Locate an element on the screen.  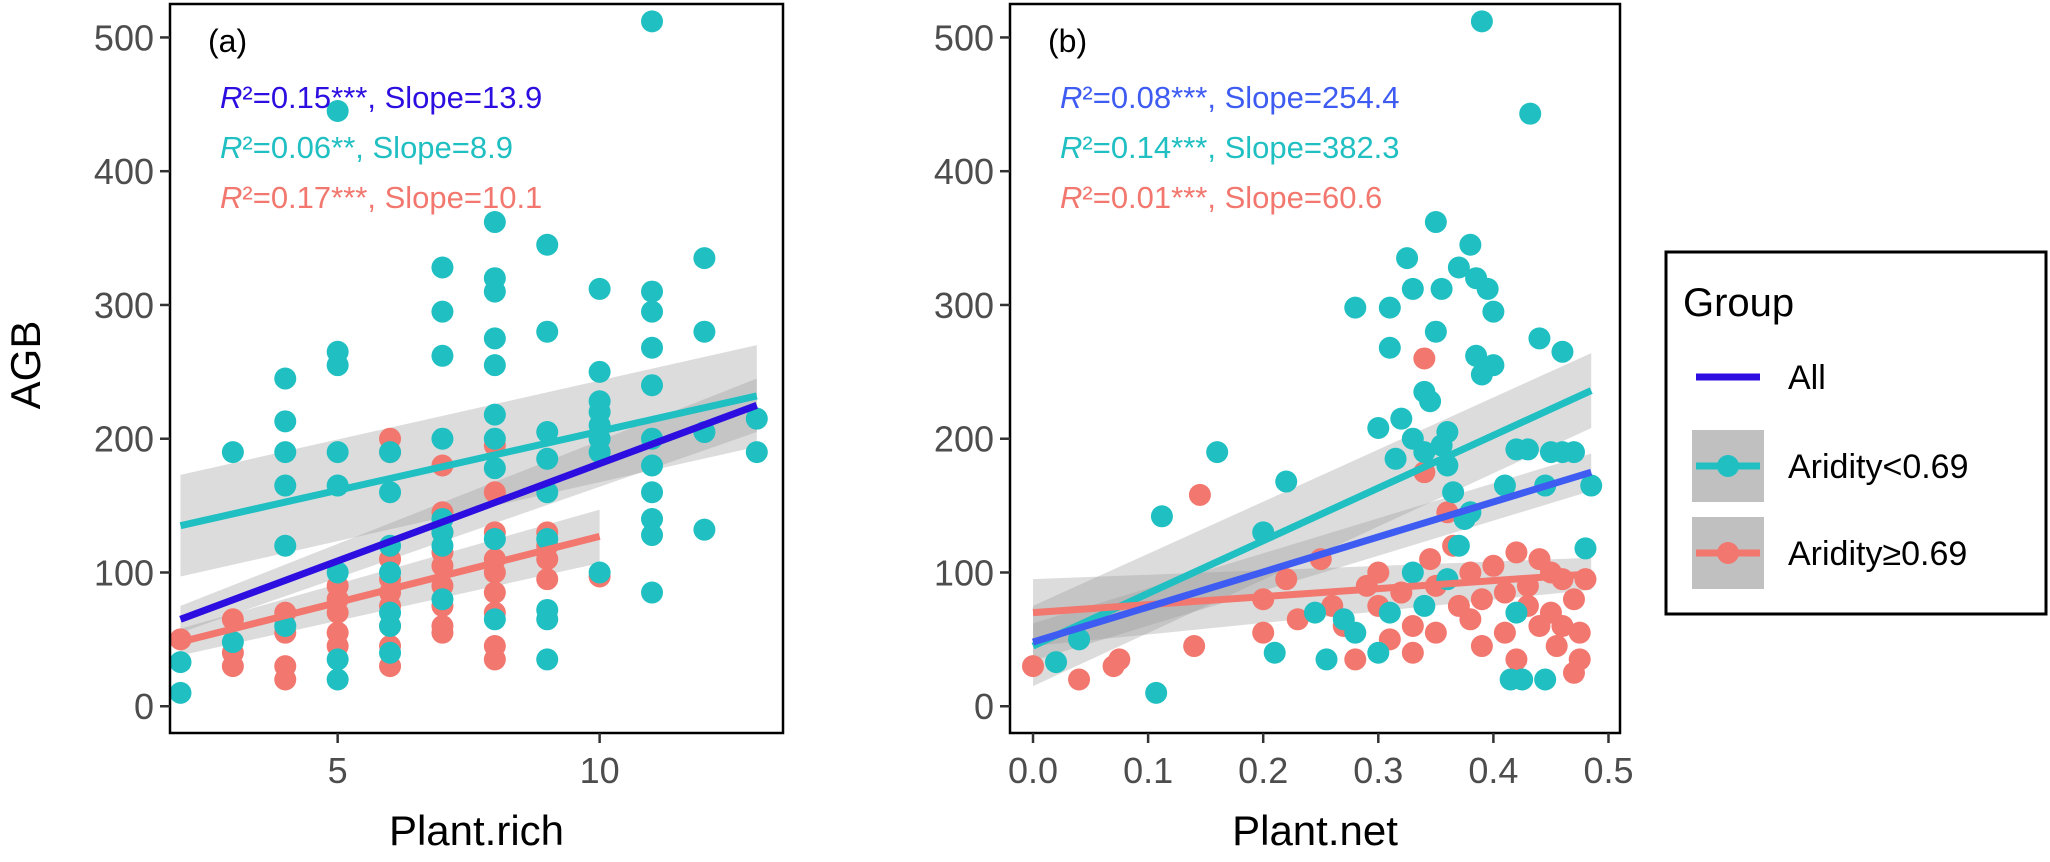
y-tick-label: 0 is located at coordinates (984, 706).